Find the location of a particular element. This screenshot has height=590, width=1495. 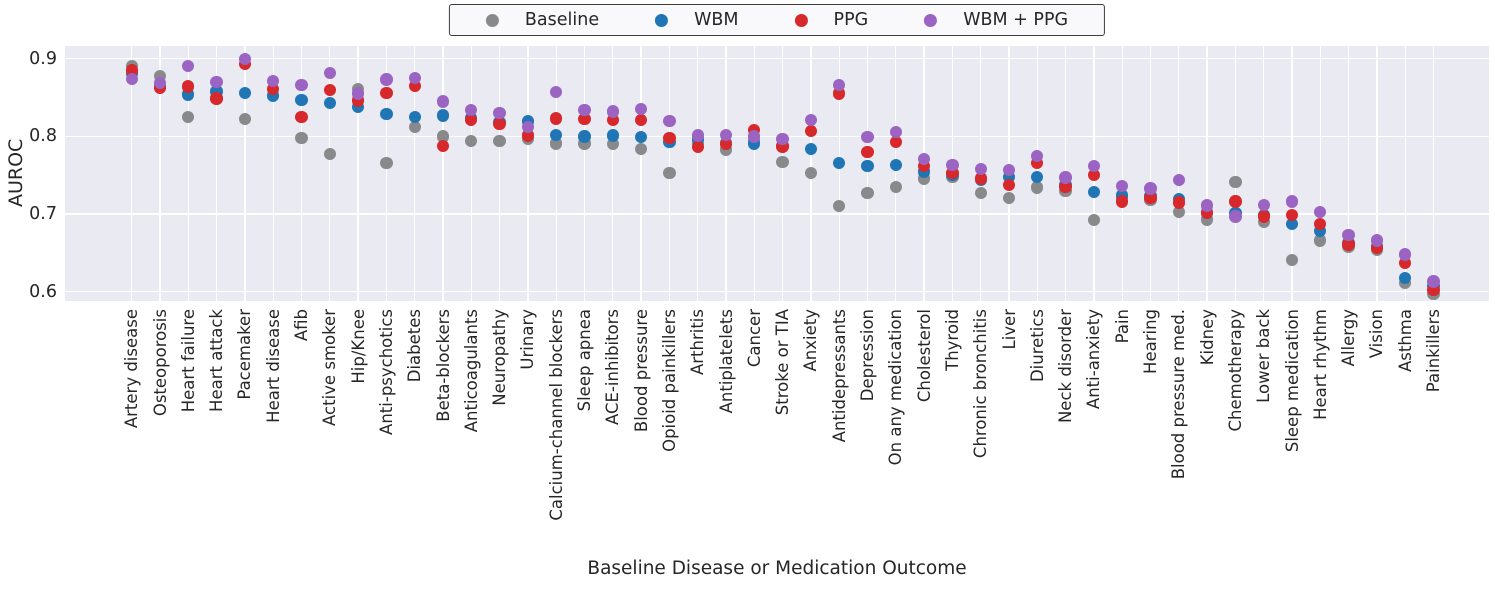

x-tick-label: Vision is located at coordinates (1377, 334).